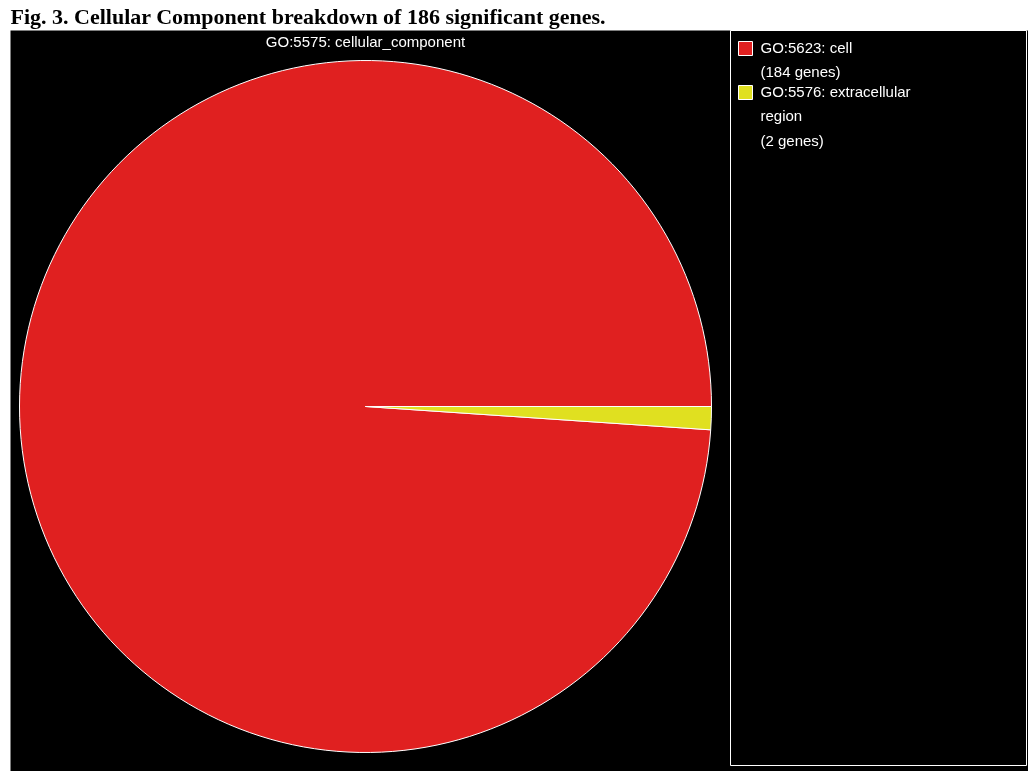 This screenshot has height=771, width=1028. What do you see at coordinates (365, 41) in the screenshot?
I see `chart-subtitle: GO:5575: cellular_component` at bounding box center [365, 41].